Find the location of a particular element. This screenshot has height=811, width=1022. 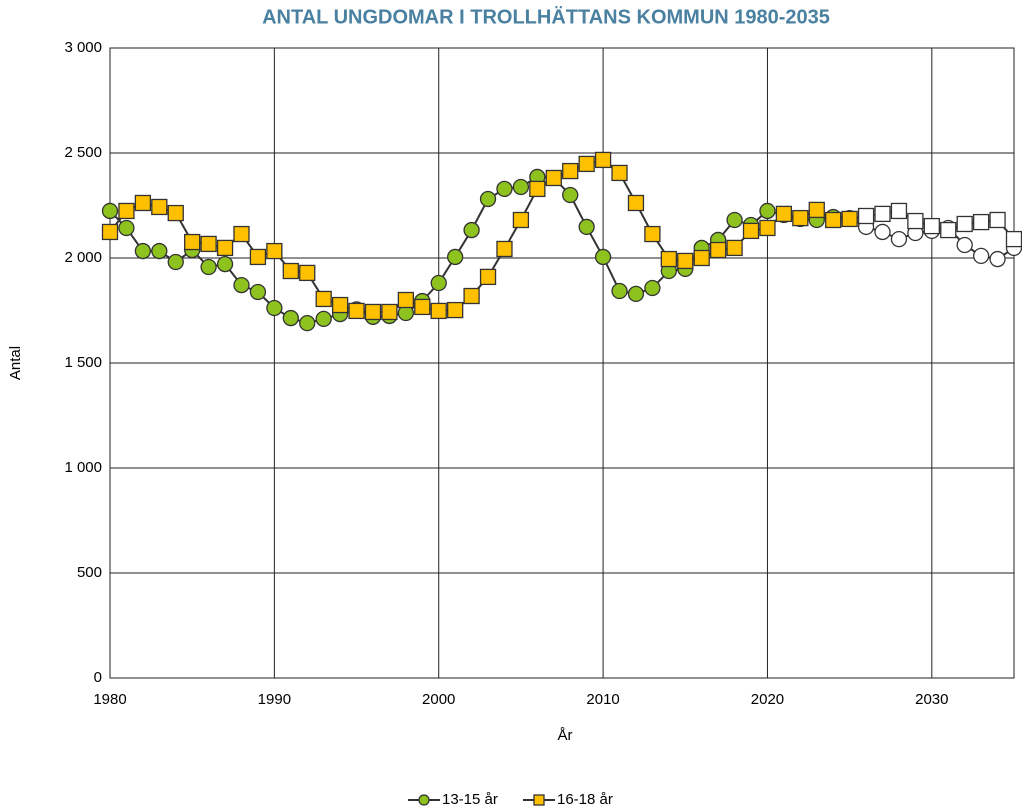

y-tick-label: 1 500 is located at coordinates (83, 362).